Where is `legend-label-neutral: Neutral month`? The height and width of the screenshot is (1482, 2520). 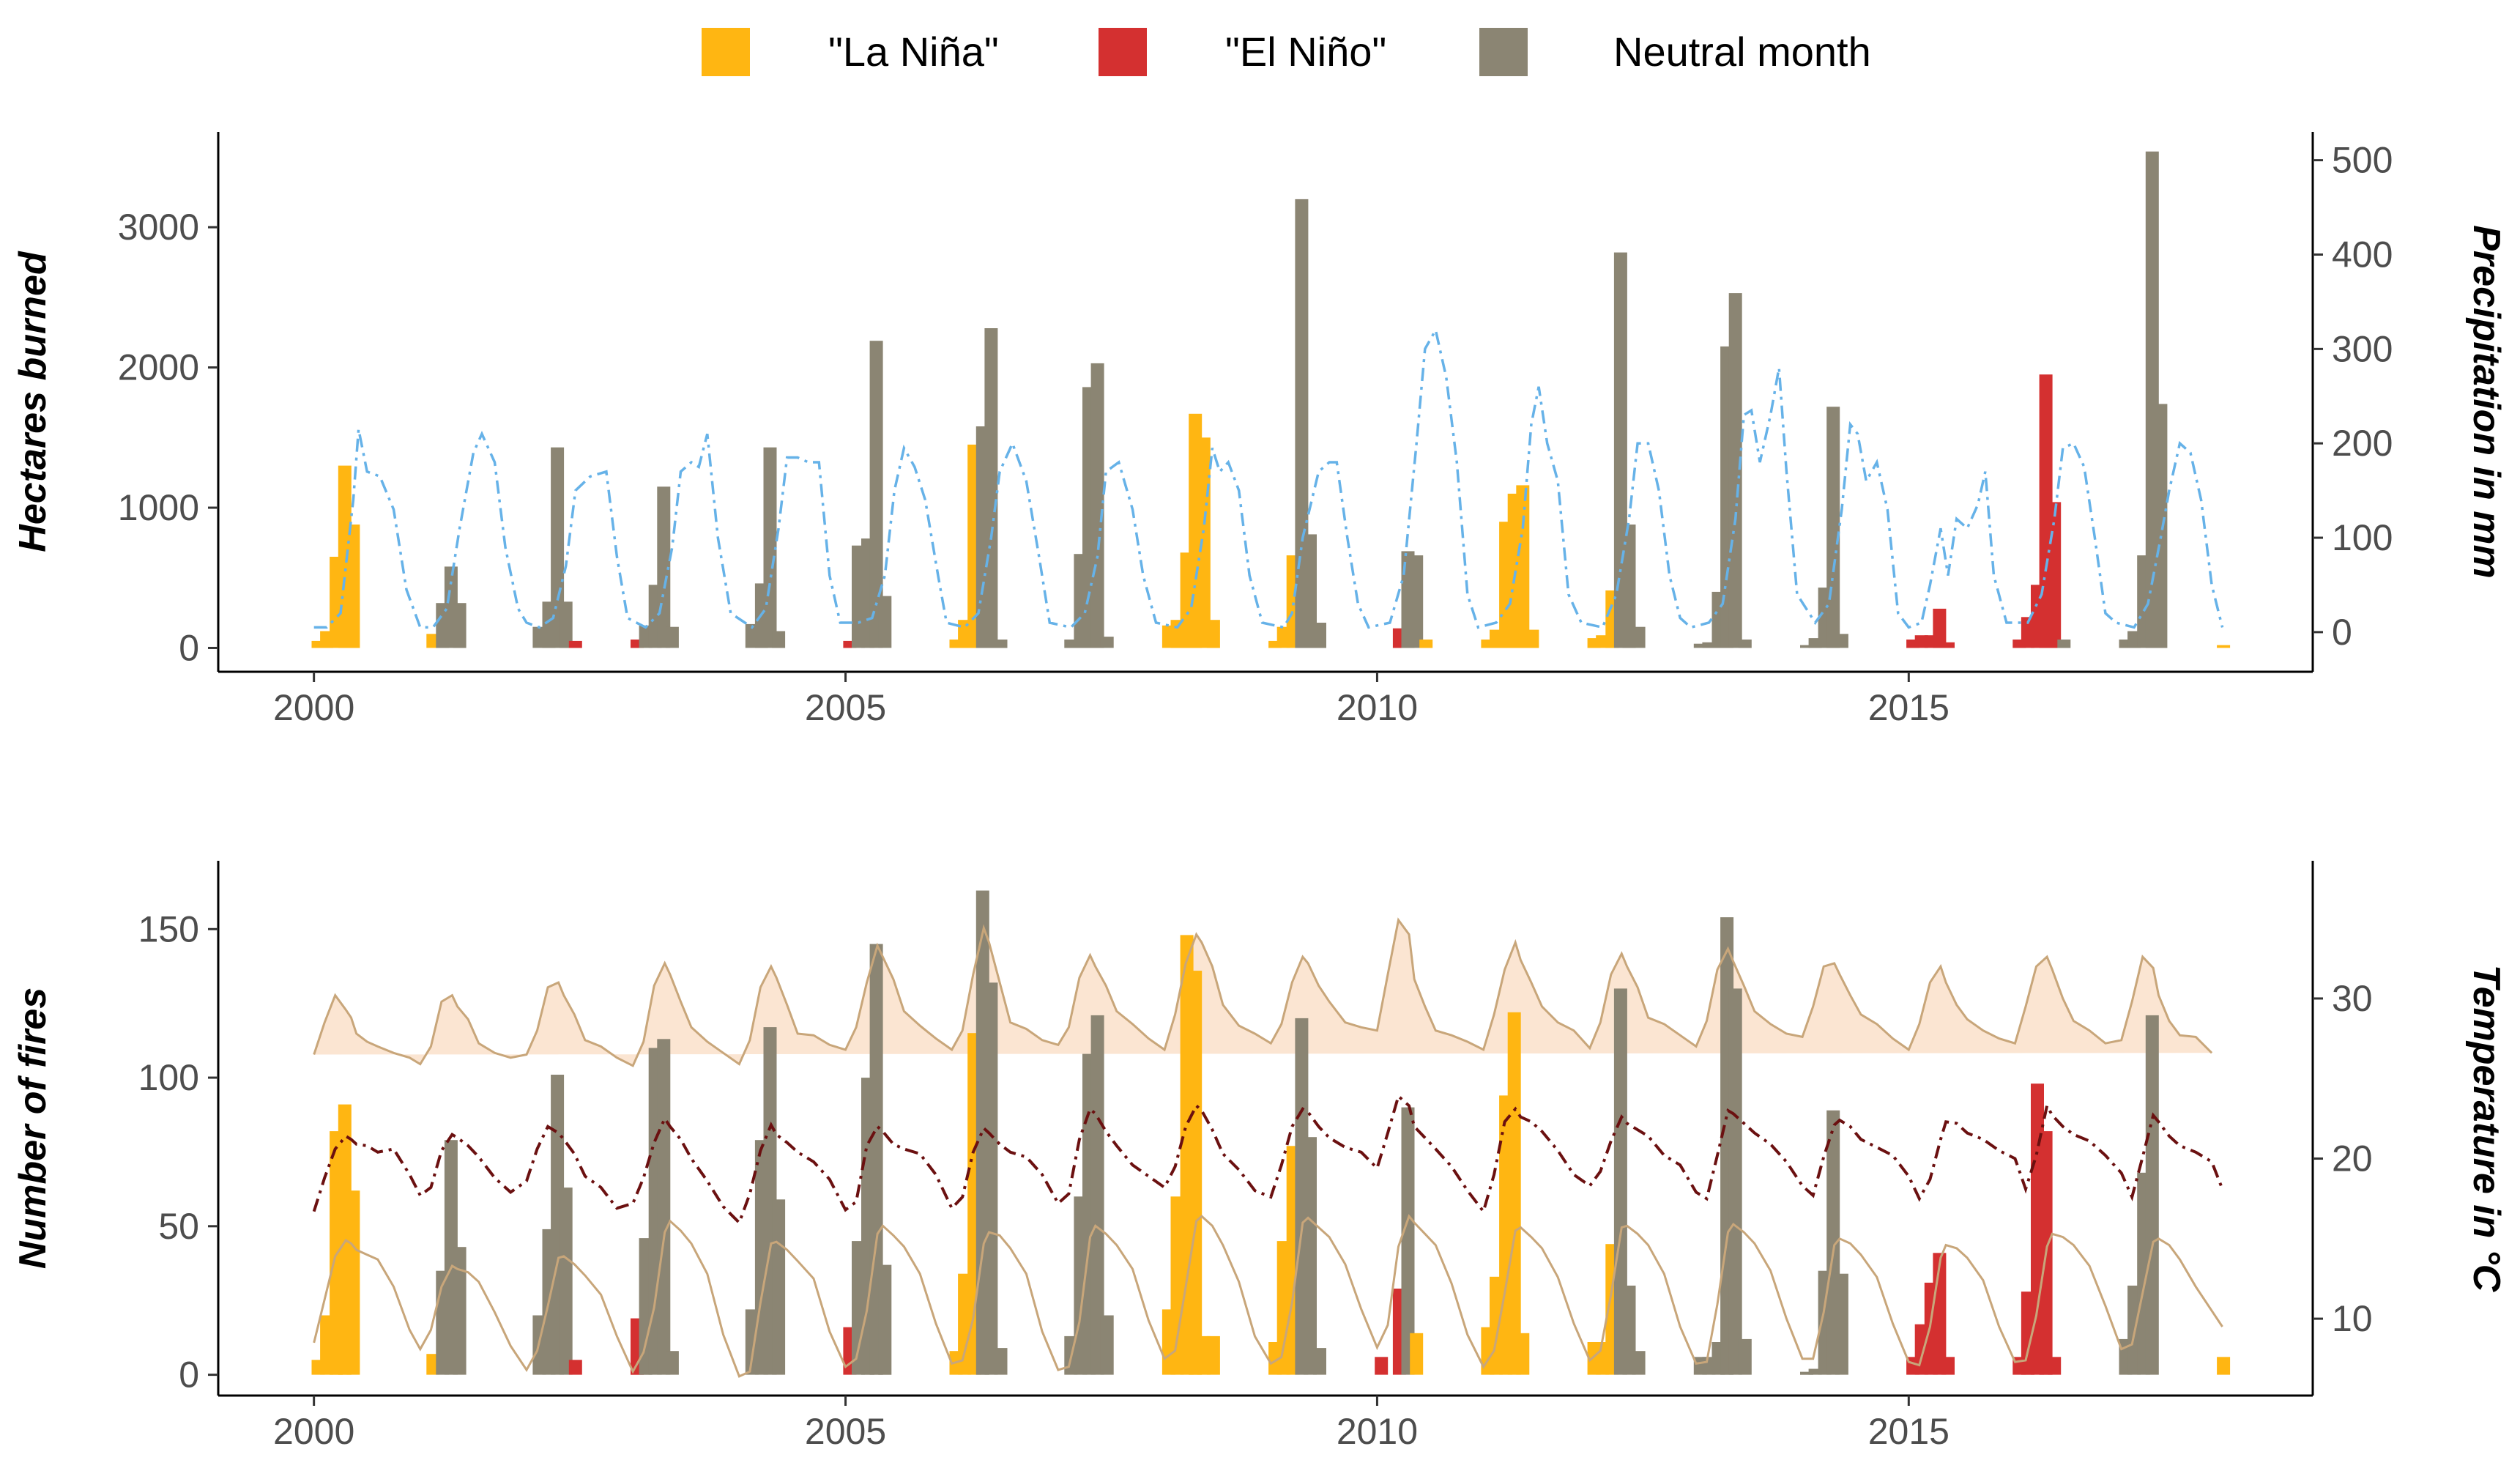
legend-label-neutral: Neutral month is located at coordinates (1742, 52).